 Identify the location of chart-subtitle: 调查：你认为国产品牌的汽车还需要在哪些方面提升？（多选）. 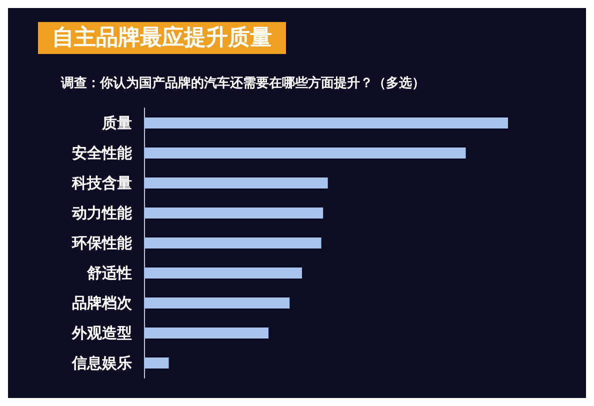
(242, 83).